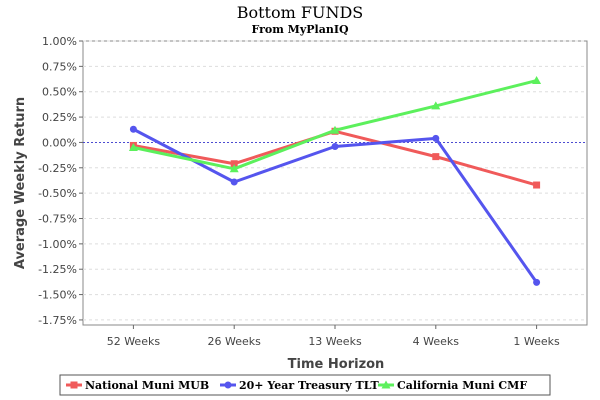 This screenshot has height=400, width=600. Describe the element at coordinates (59, 92) in the screenshot. I see `y-tick-label: 0.50%` at that location.